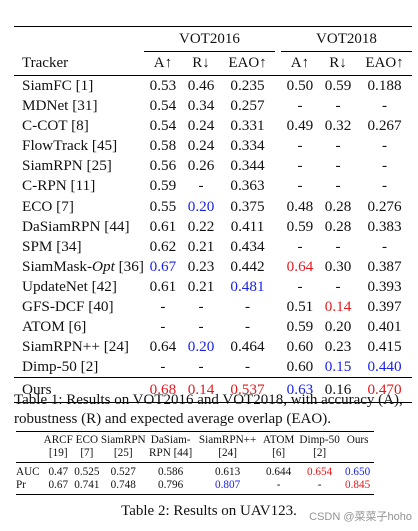 This screenshot has width=418, height=531. I want to click on table-2-cell: 0.741, so click(86, 487).